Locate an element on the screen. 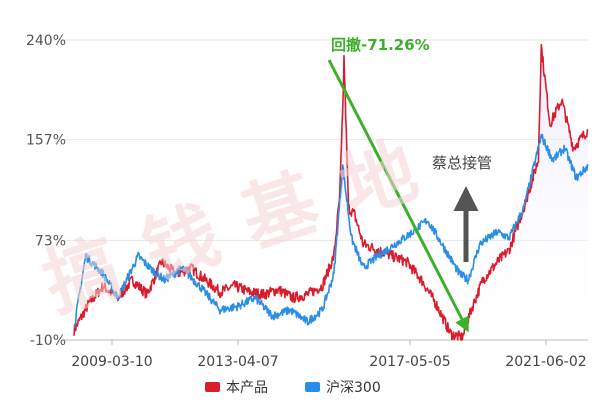 The width and height of the screenshot is (600, 411). x-tick-label: 2021-06-02 is located at coordinates (545, 362).